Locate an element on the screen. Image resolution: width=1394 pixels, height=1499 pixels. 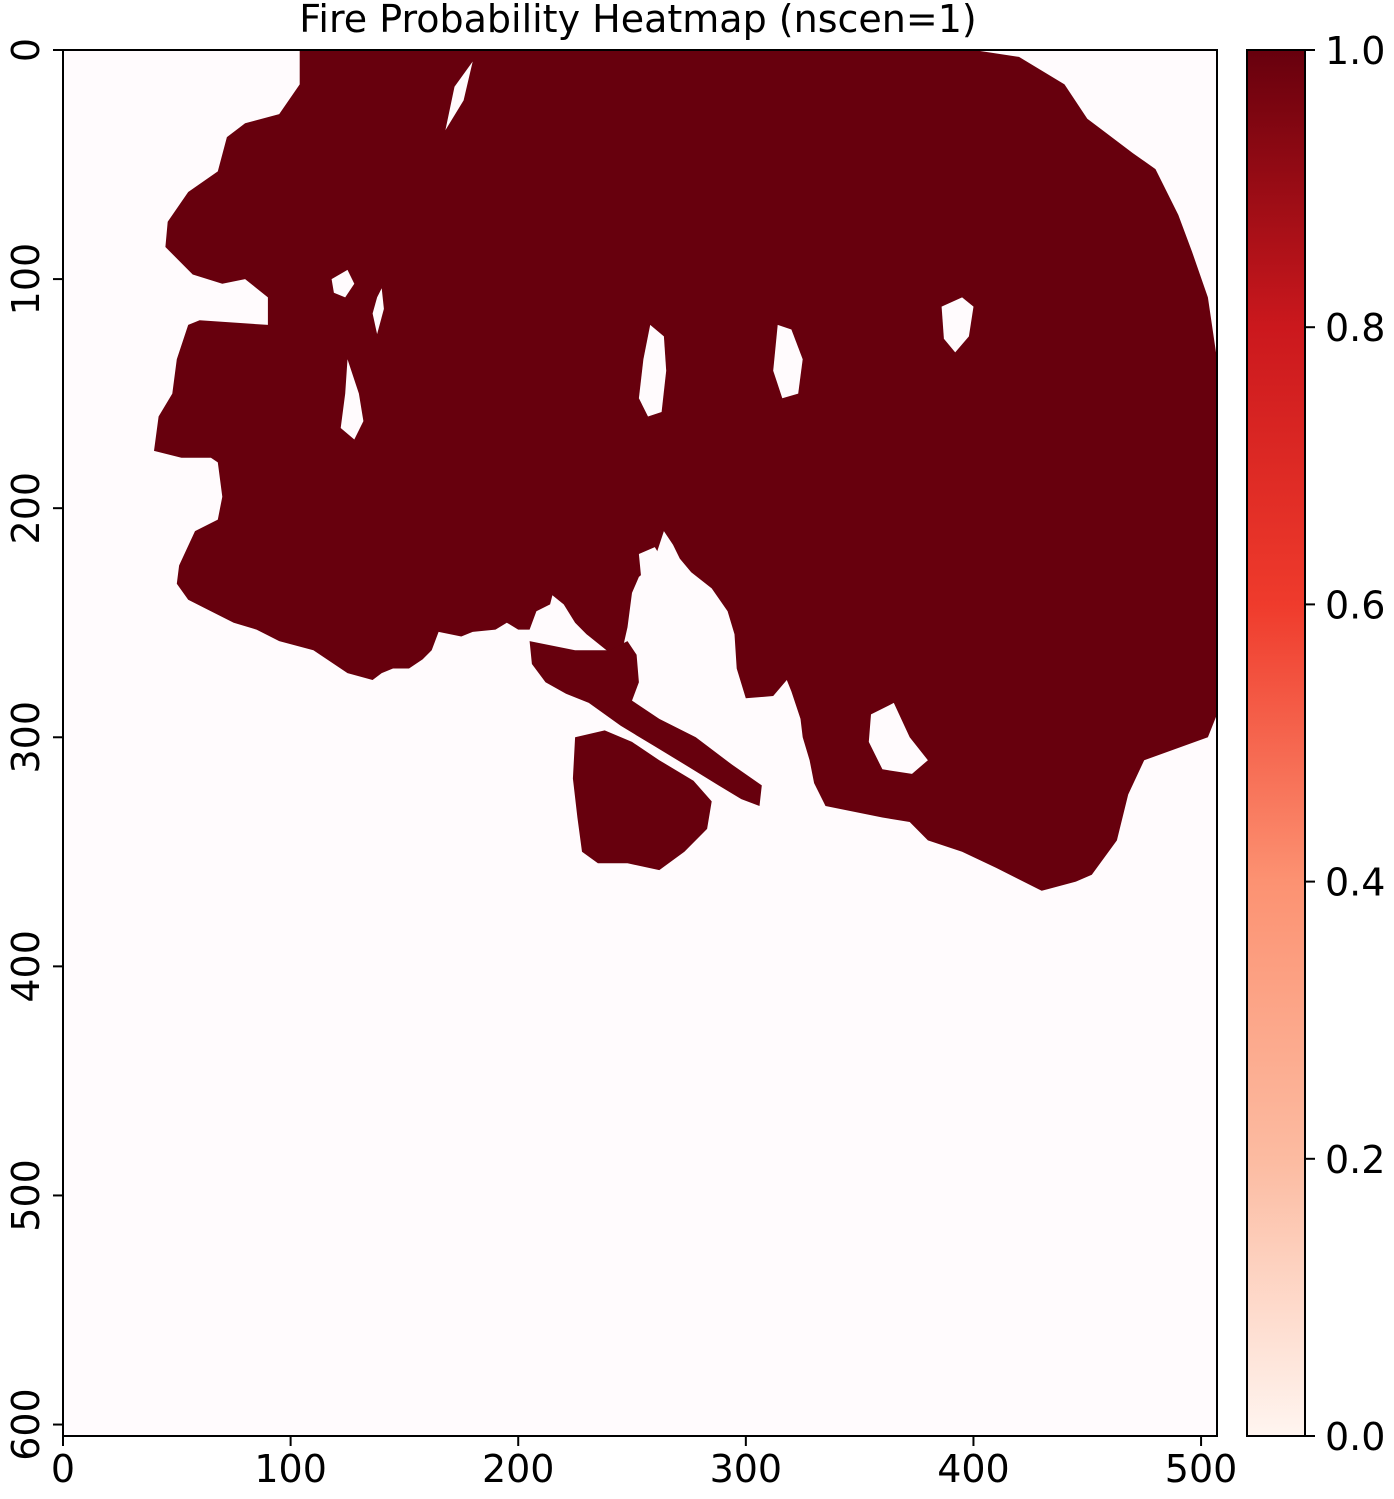
x-axis: 0 100 200 300 400 500 is located at coordinates (644, 1463).